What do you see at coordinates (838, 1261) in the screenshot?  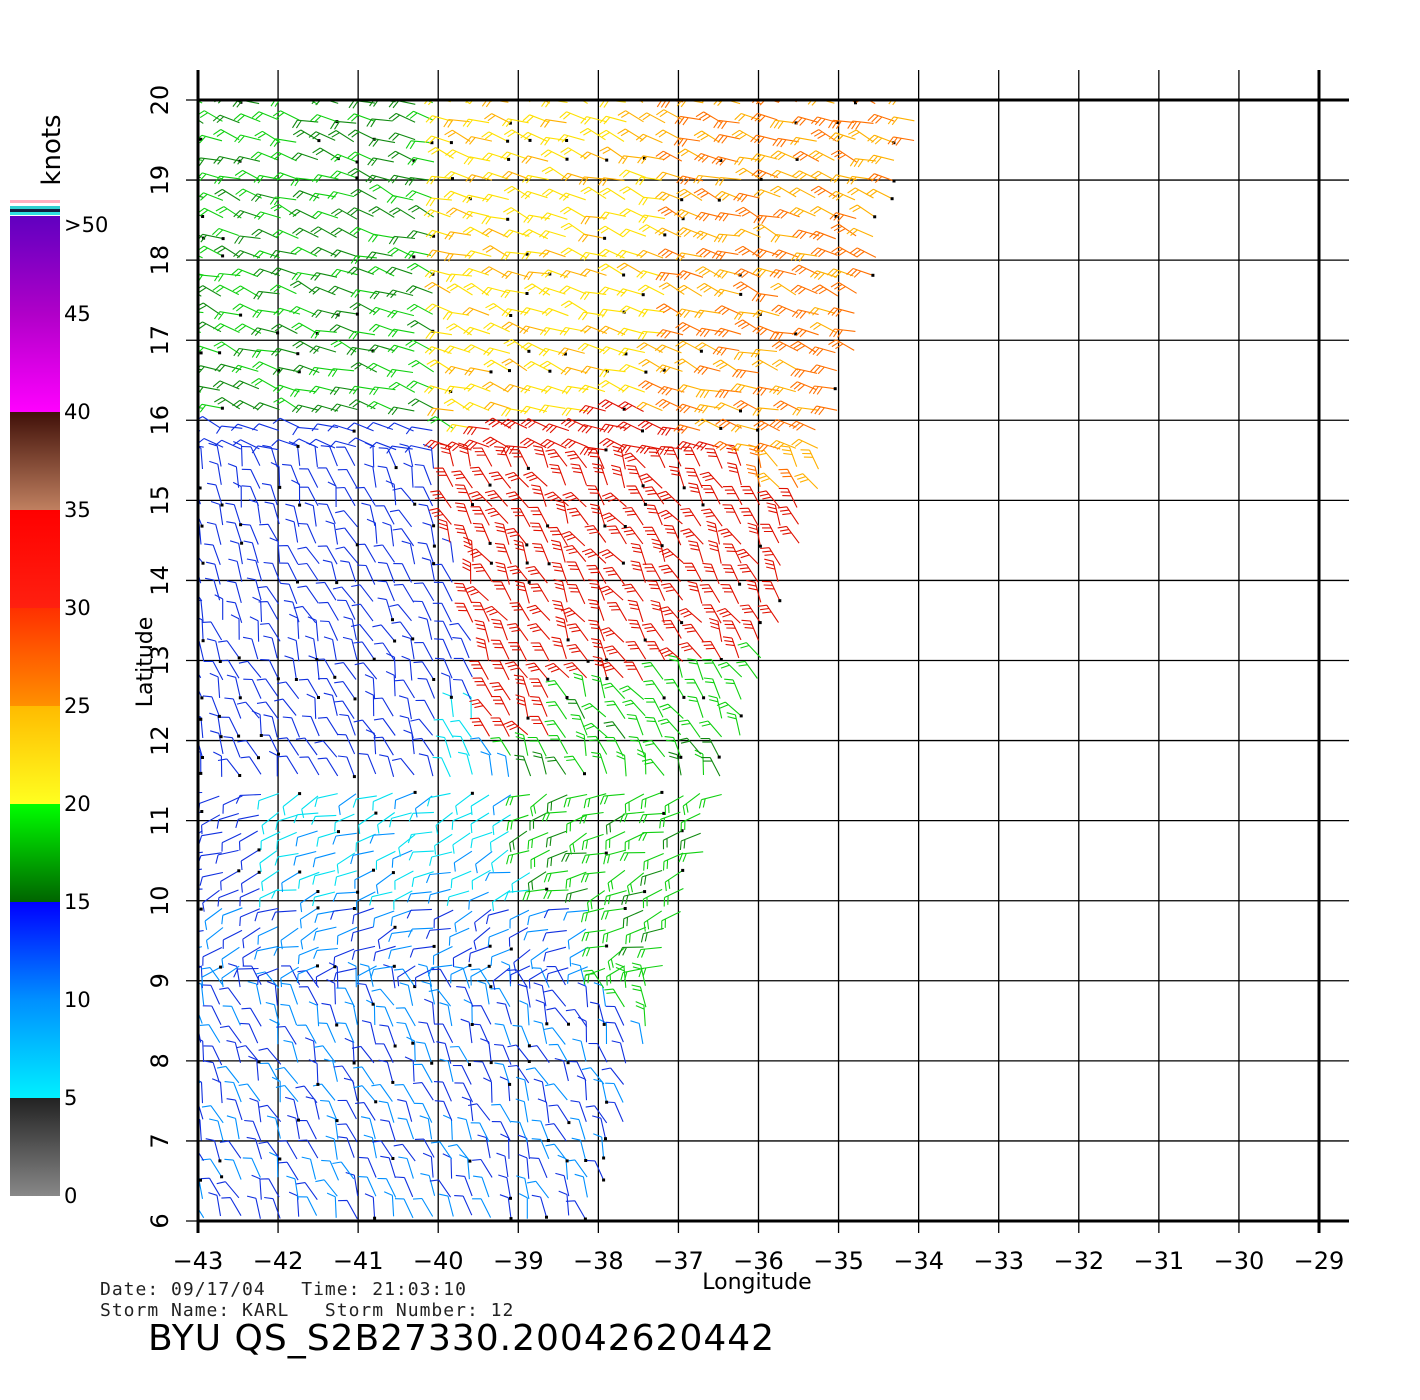 I see `x-tick-label: −35` at bounding box center [838, 1261].